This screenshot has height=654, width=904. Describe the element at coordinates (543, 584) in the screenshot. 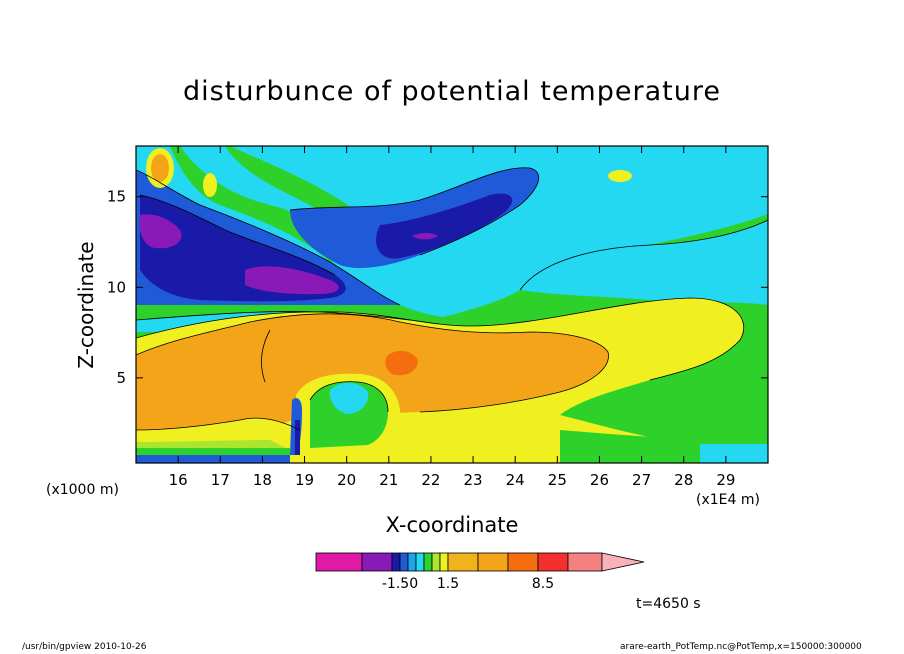

I see `colorbar-label: 8.5` at that location.